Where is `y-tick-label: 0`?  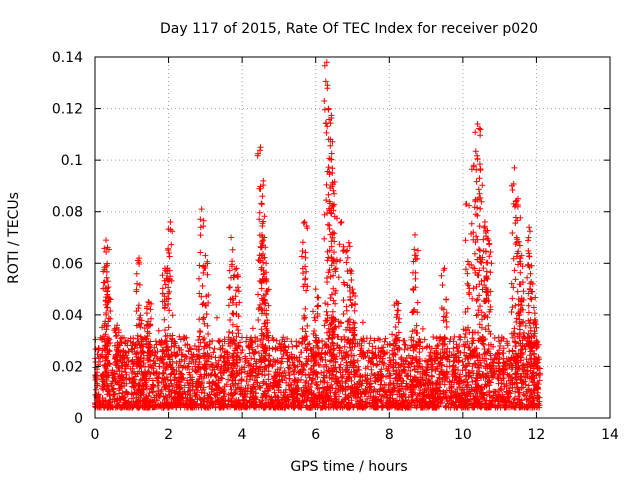 y-tick-label: 0 is located at coordinates (78, 419).